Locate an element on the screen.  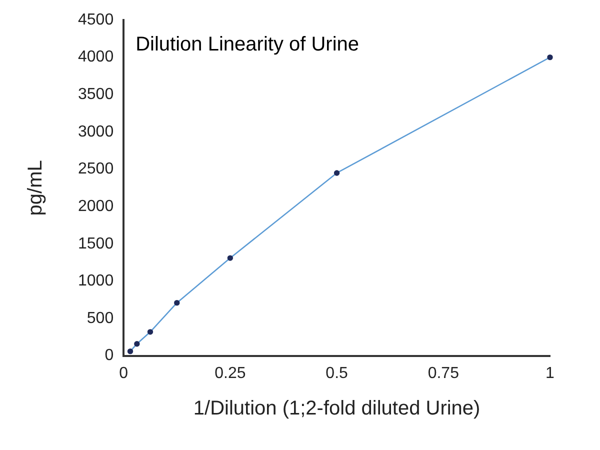
text: Dilution Linearity of Urine is located at coordinates (248, 45).